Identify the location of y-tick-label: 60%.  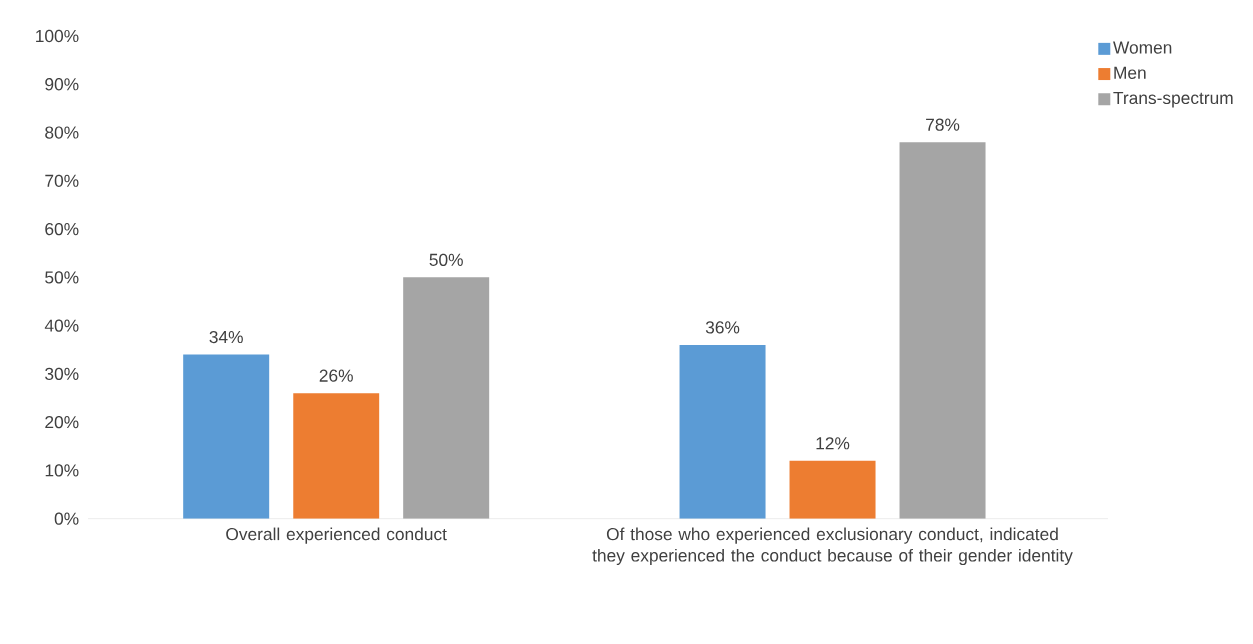
(62, 229).